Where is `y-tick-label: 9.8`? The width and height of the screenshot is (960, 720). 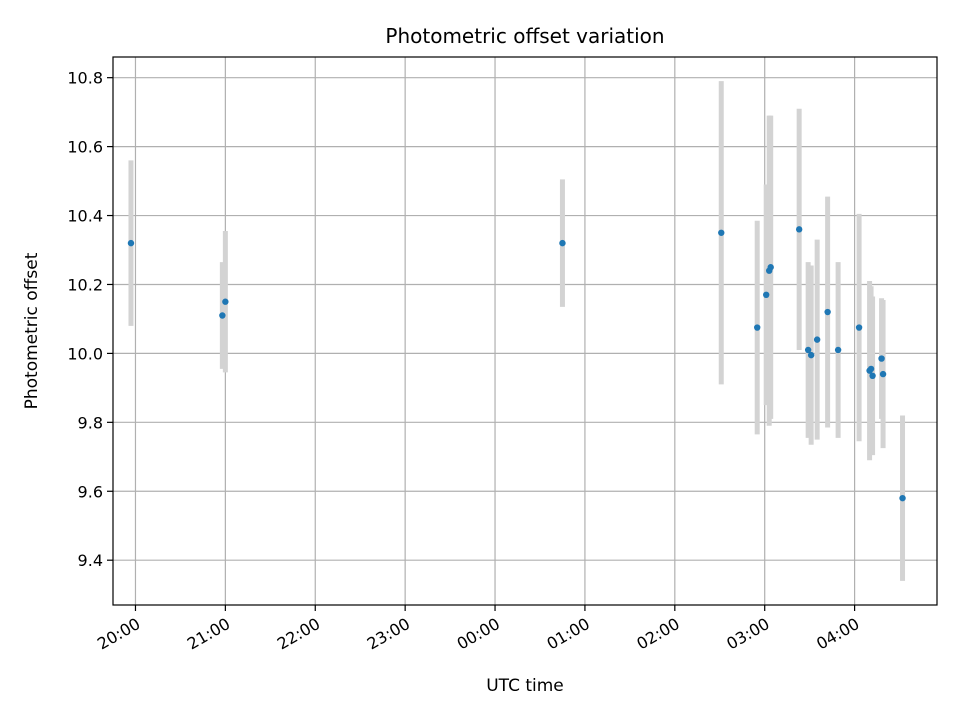 y-tick-label: 9.8 is located at coordinates (90, 422).